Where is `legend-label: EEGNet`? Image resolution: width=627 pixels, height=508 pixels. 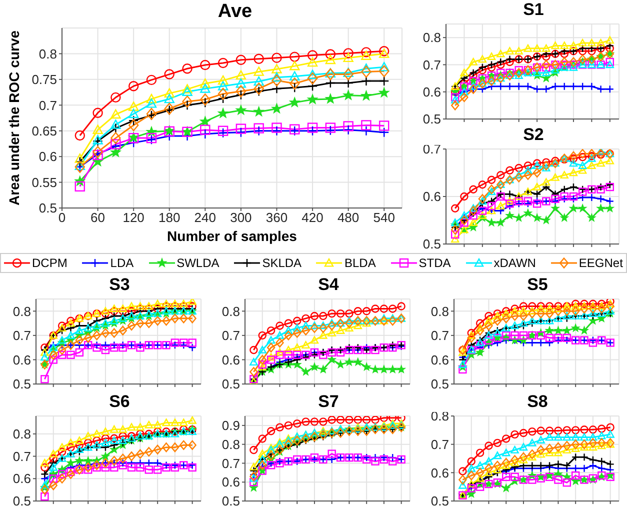 legend-label: EEGNet is located at coordinates (600, 263).